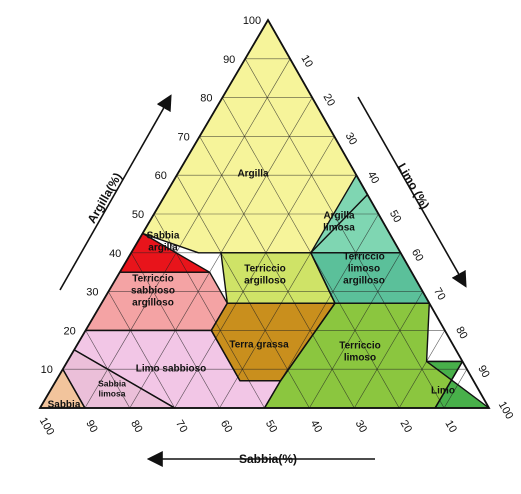 This screenshot has height=494, width=521. What do you see at coordinates (360, 358) in the screenshot?
I see `region-label-terriccio-limoso-2: limoso` at bounding box center [360, 358].